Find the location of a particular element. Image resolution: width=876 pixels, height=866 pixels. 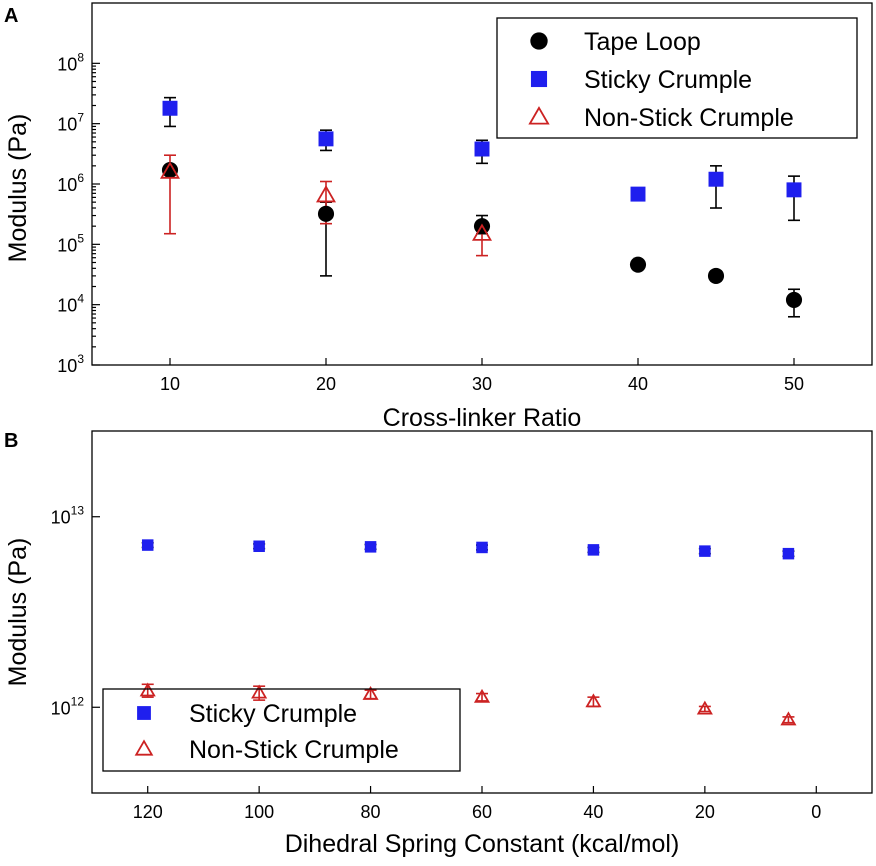

panel-a-x-tick-label: 50 is located at coordinates (794, 384).